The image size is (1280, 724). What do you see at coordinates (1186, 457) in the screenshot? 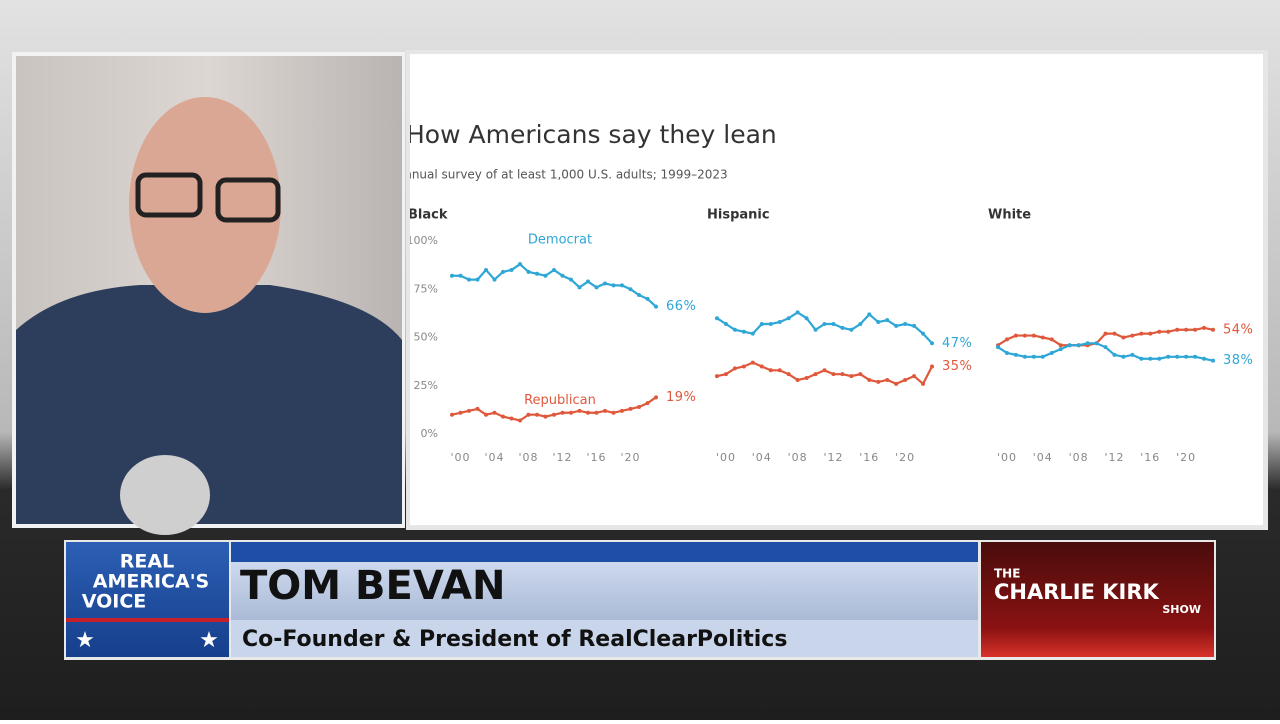
I see `x-tick-label: '20` at bounding box center [1186, 457].